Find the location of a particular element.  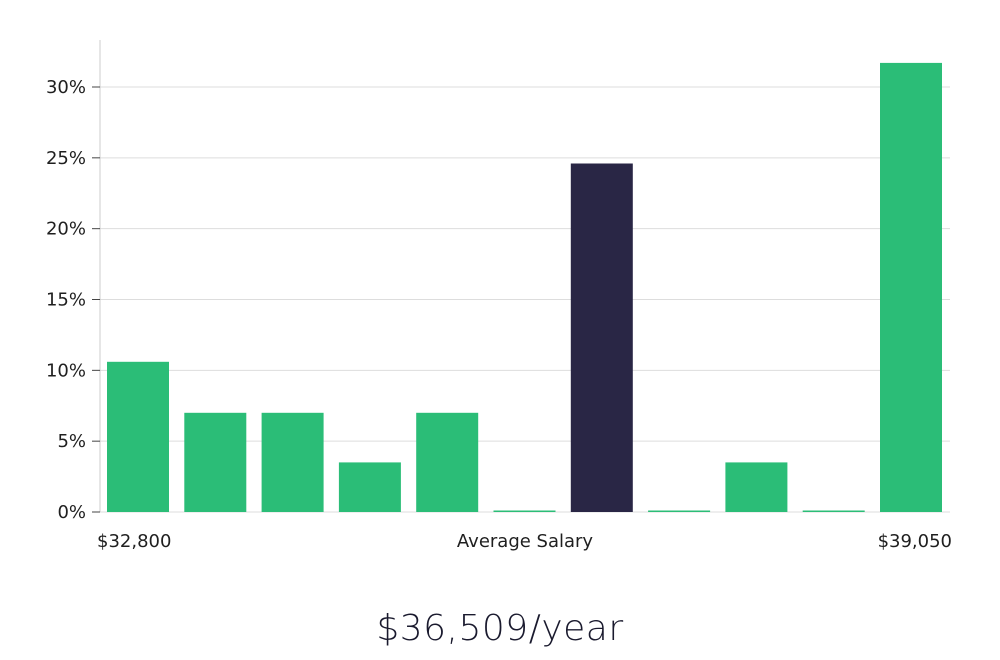

y-tick-labels: 0% 5% 10% 15% 20% 25% 30% is located at coordinates (73, 300).